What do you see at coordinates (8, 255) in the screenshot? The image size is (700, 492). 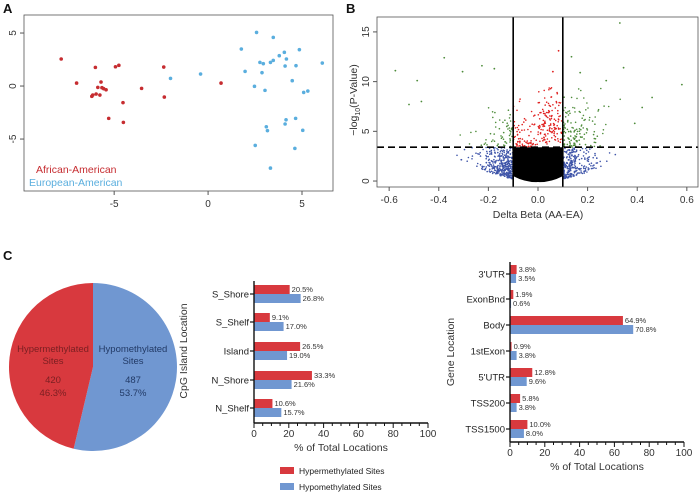 I see `panel-label-c: C` at bounding box center [8, 255].